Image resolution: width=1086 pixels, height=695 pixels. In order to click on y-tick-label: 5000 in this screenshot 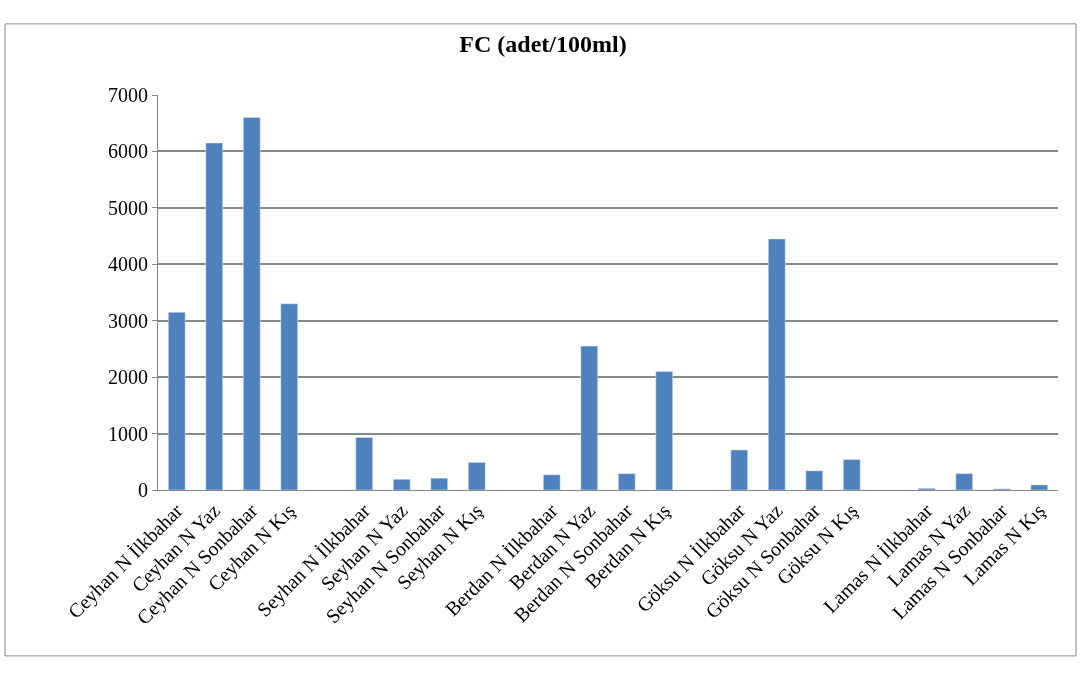, I will do `click(128, 207)`.